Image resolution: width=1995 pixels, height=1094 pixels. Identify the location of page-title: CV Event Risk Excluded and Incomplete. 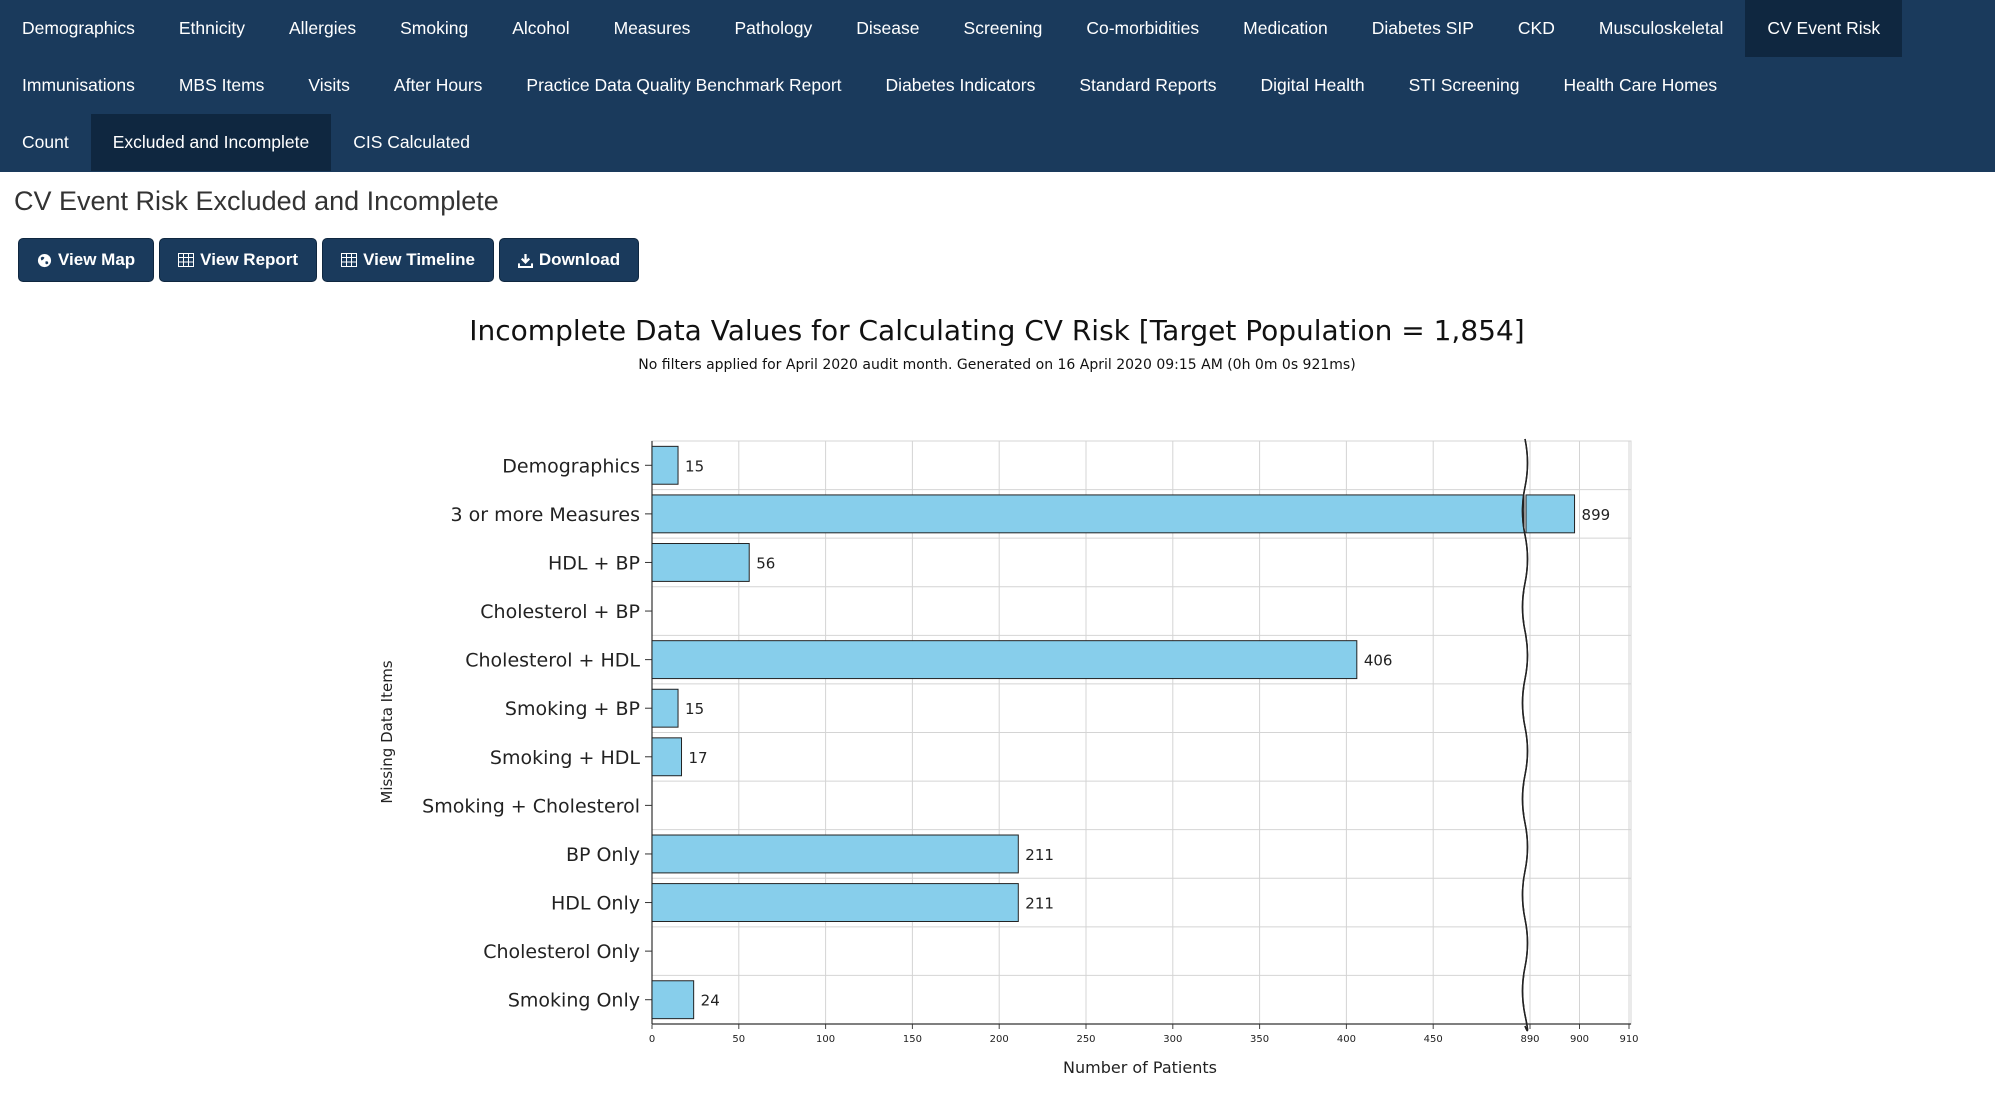
(256, 201).